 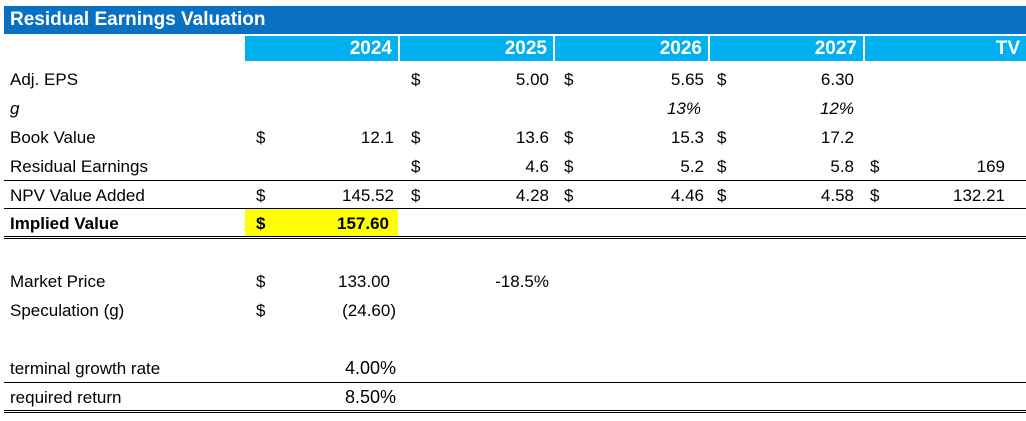 I want to click on row-label: terminal growth rate, so click(x=85, y=368).